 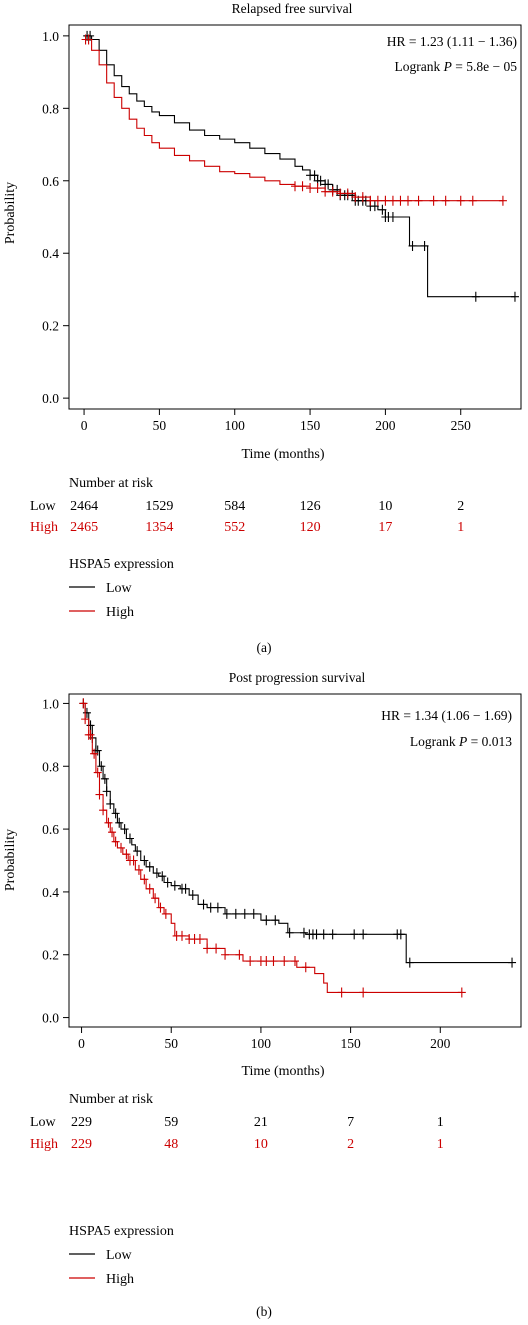 What do you see at coordinates (456, 66) in the screenshot?
I see `panel-a-logrank-text: Logrank P = 5.8e − 05` at bounding box center [456, 66].